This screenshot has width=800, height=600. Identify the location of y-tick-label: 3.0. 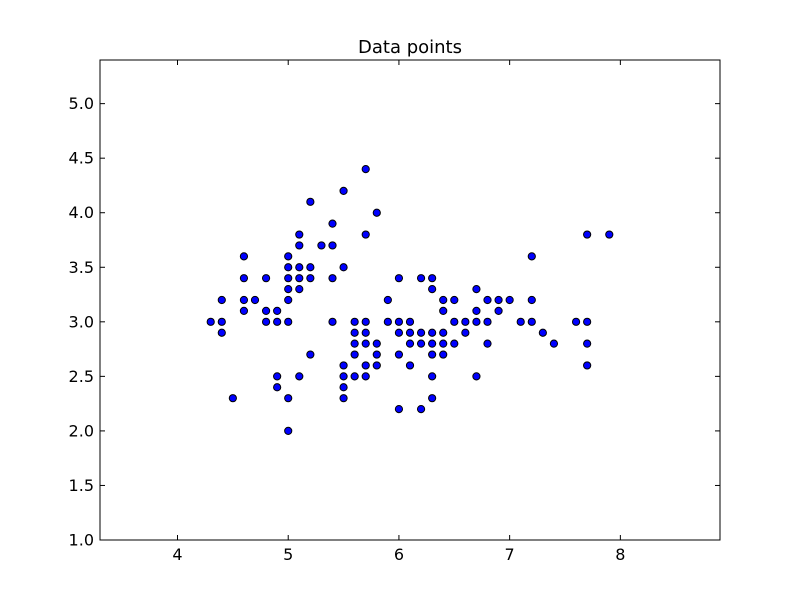
(81, 321).